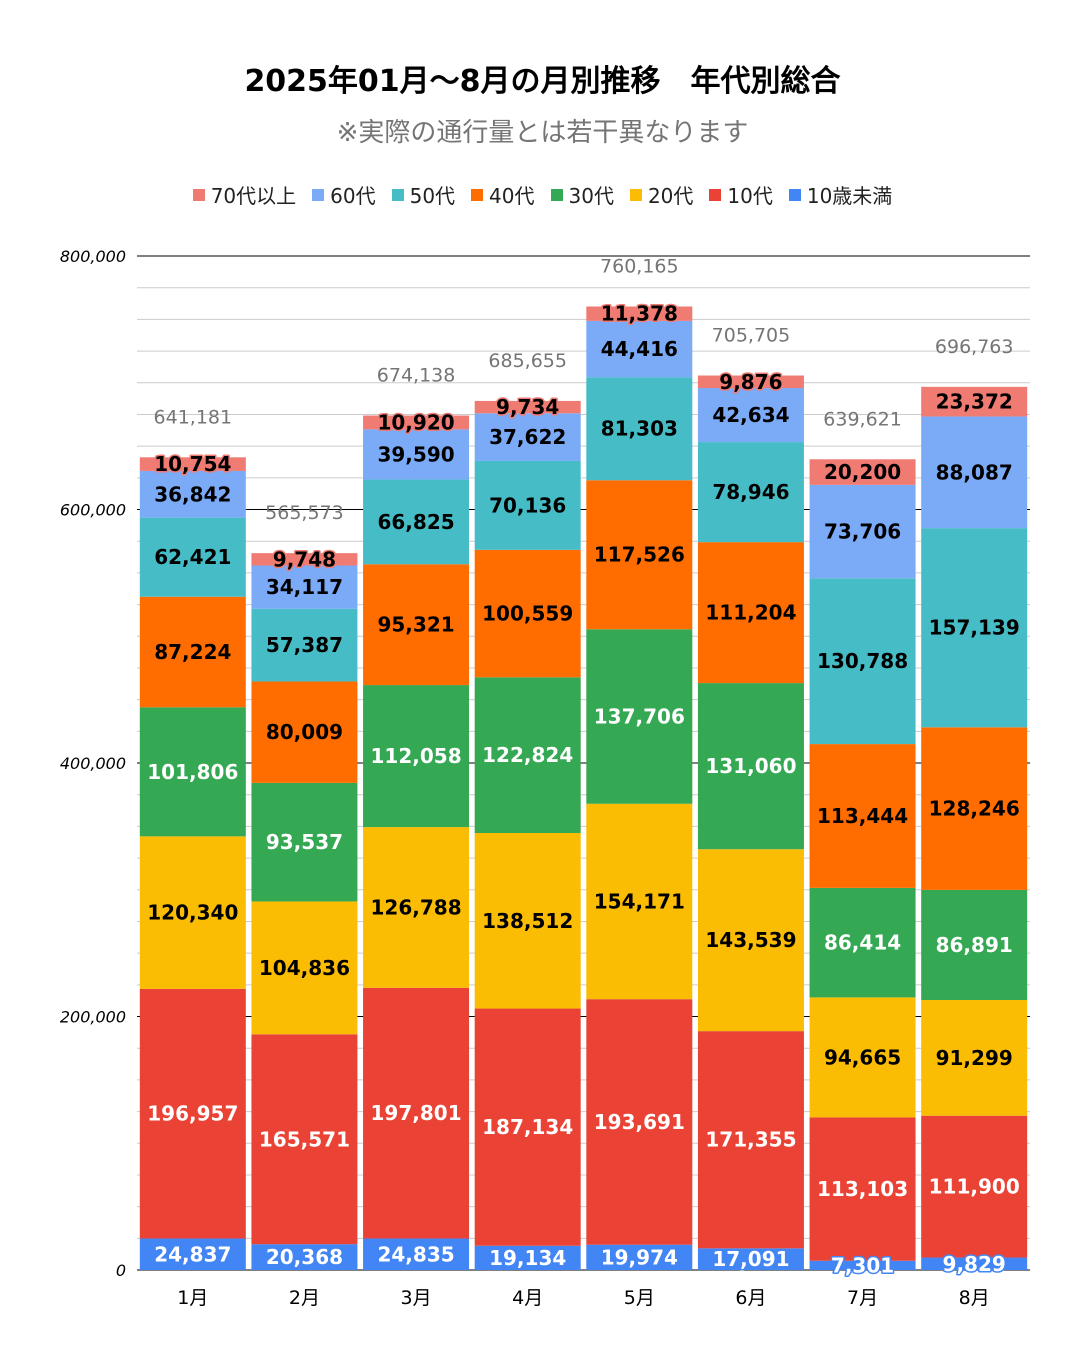 The image size is (1085, 1364). I want to click on legend-item: 20代, so click(661, 194).